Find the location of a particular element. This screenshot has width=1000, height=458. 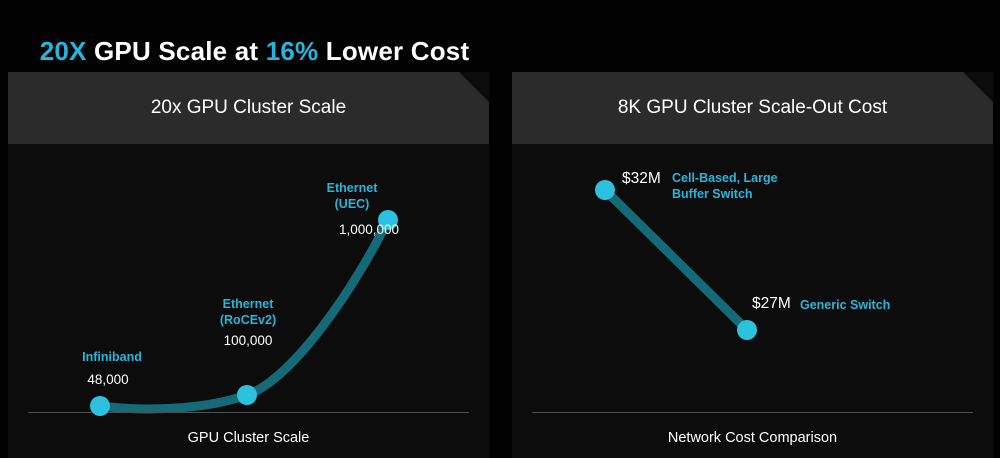

title-highlight-16pct: 16% is located at coordinates (292, 51).